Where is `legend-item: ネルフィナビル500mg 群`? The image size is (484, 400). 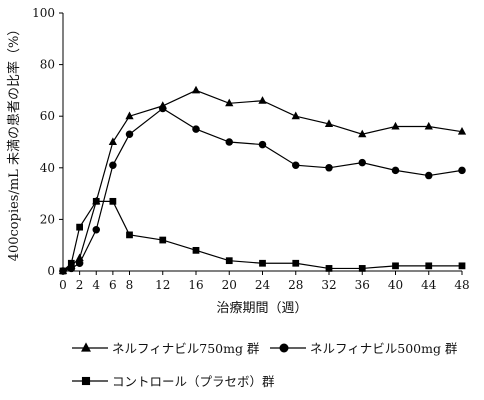
legend-item: ネルフィナビル500mg 群 is located at coordinates (364, 348).